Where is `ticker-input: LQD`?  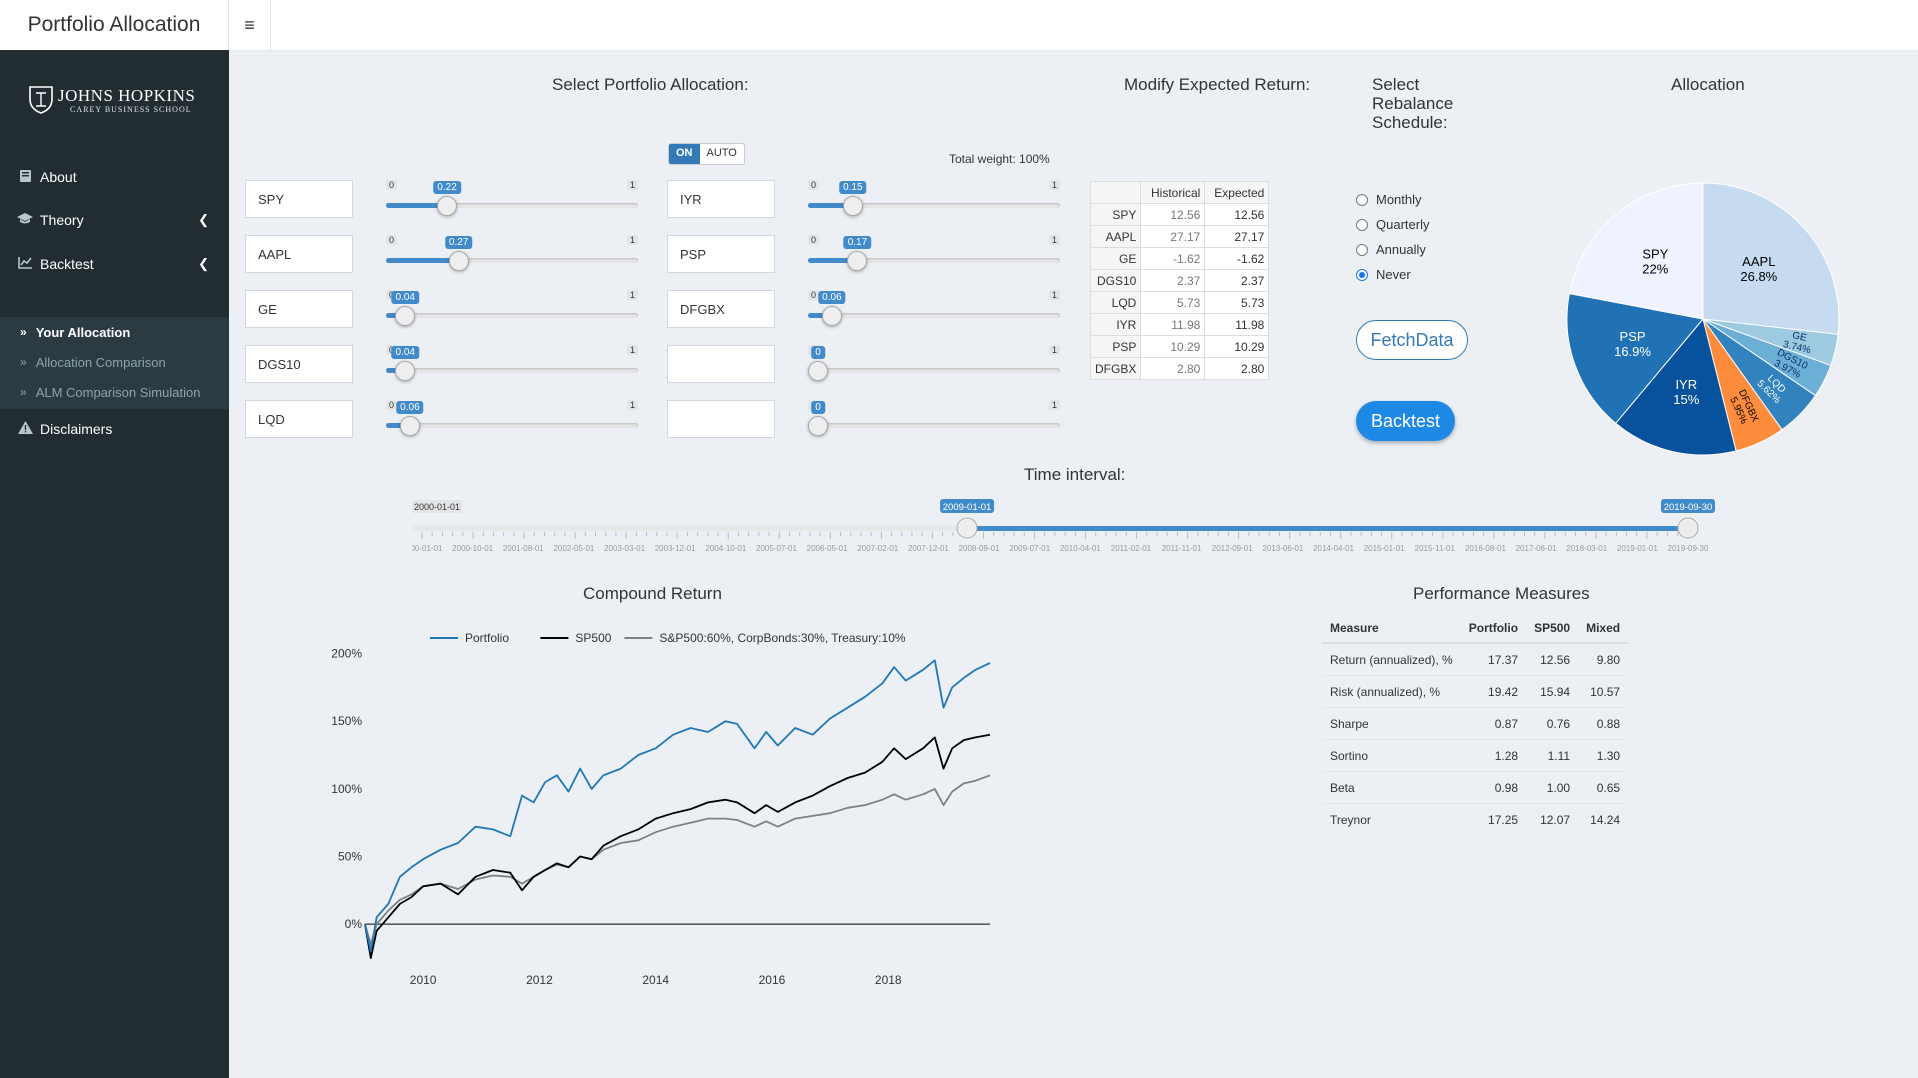
ticker-input: LQD is located at coordinates (299, 419).